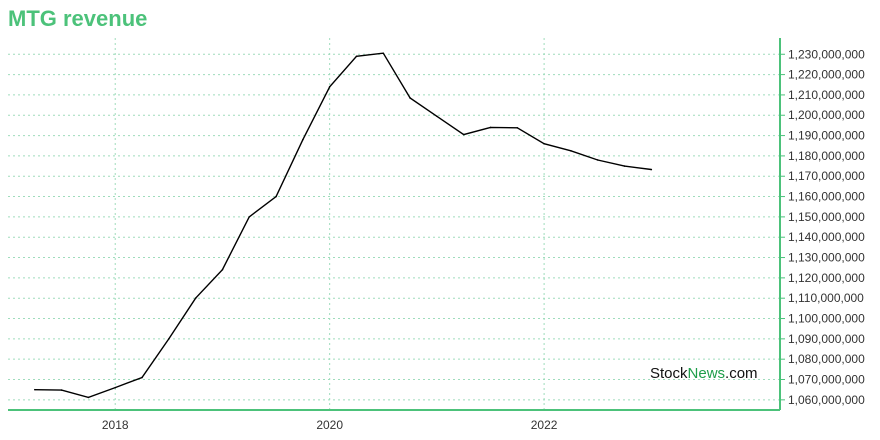 This screenshot has height=440, width=880. Describe the element at coordinates (826, 380) in the screenshot. I see `y-tick-label: 1,070,000,000` at that location.